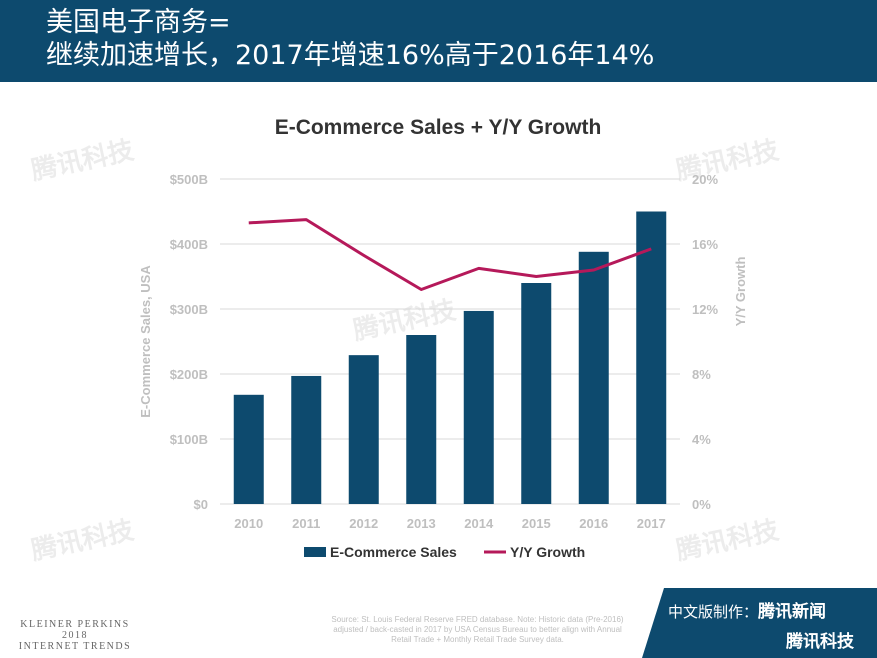  What do you see at coordinates (438, 127) in the screenshot?
I see `chart-title: E-Commerce Sales + Y/Y Growth` at bounding box center [438, 127].